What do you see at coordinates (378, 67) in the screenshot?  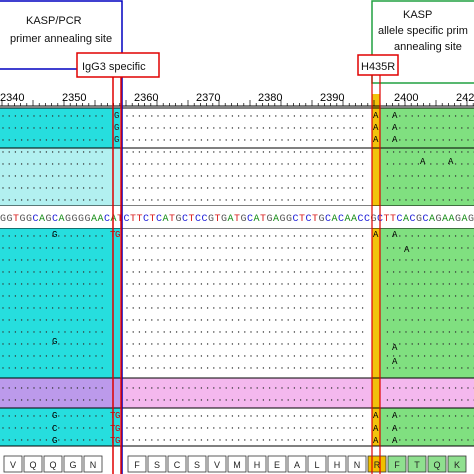 I see `h435r-label: H435R` at bounding box center [378, 67].